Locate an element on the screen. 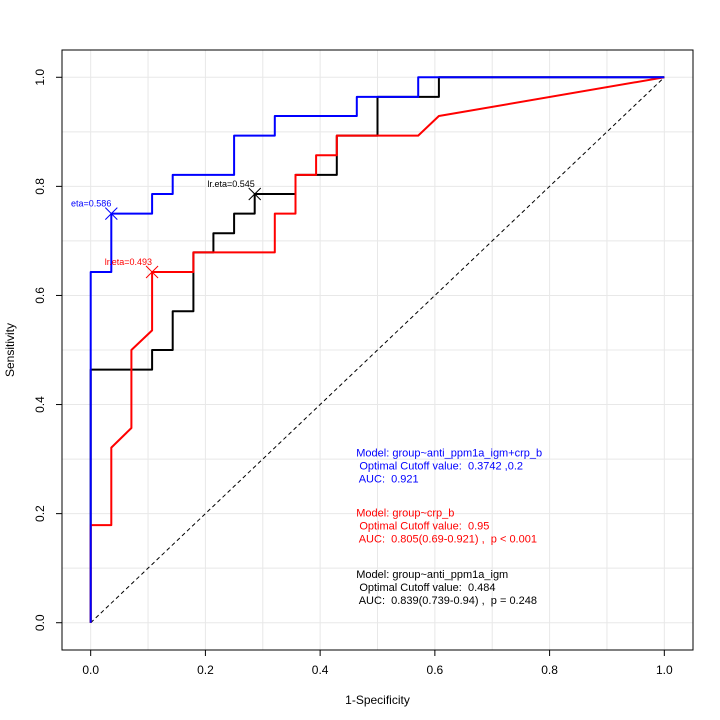 This screenshot has width=720, height=720. x-tick-label: 0.2 is located at coordinates (205, 670).